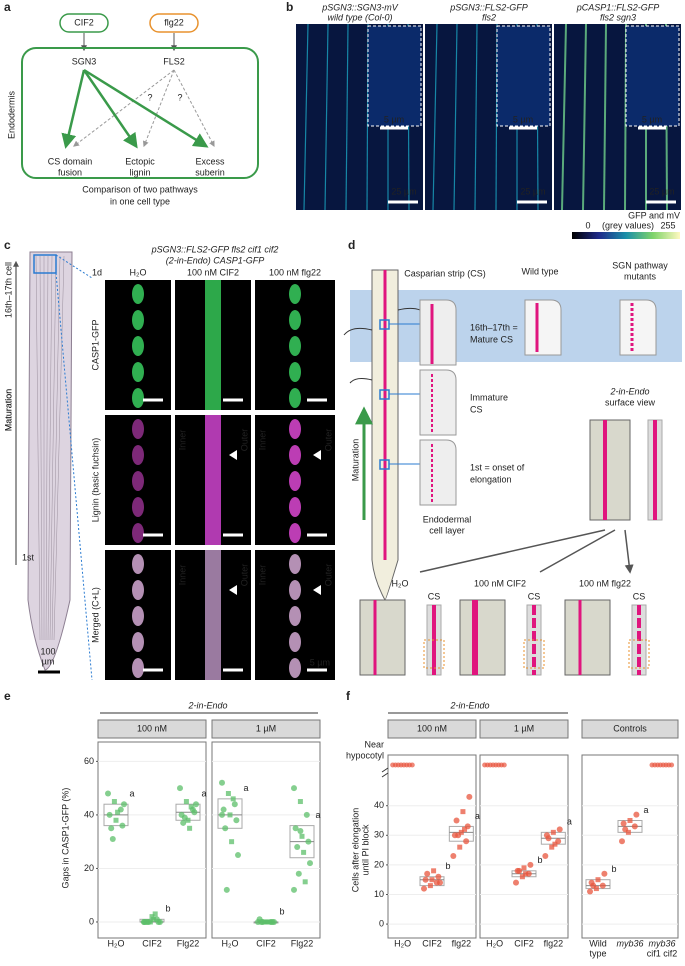 This screenshot has height=966, width=685. What do you see at coordinates (524, 550) in the screenshot?
I see `arrows` at bounding box center [524, 550].